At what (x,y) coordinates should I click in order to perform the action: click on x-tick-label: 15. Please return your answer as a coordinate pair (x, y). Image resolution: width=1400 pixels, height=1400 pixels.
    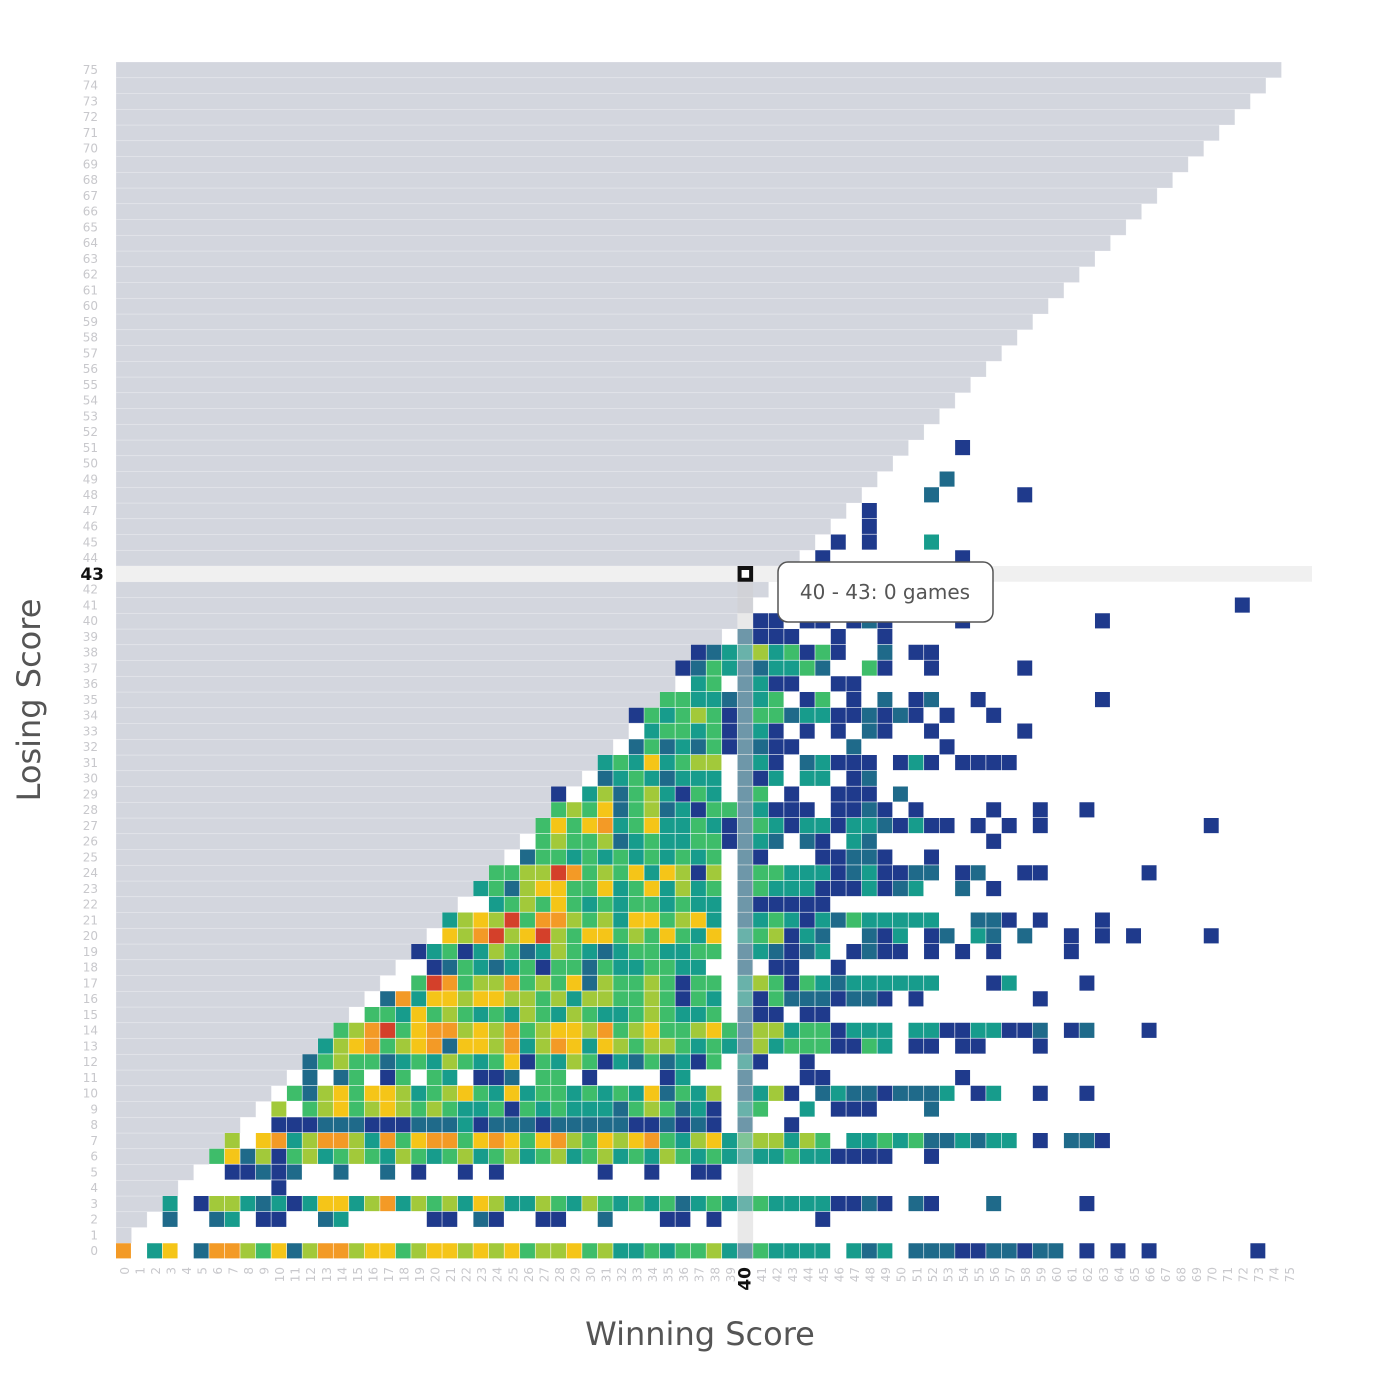
    Looking at the image, I should click on (358, 1274).